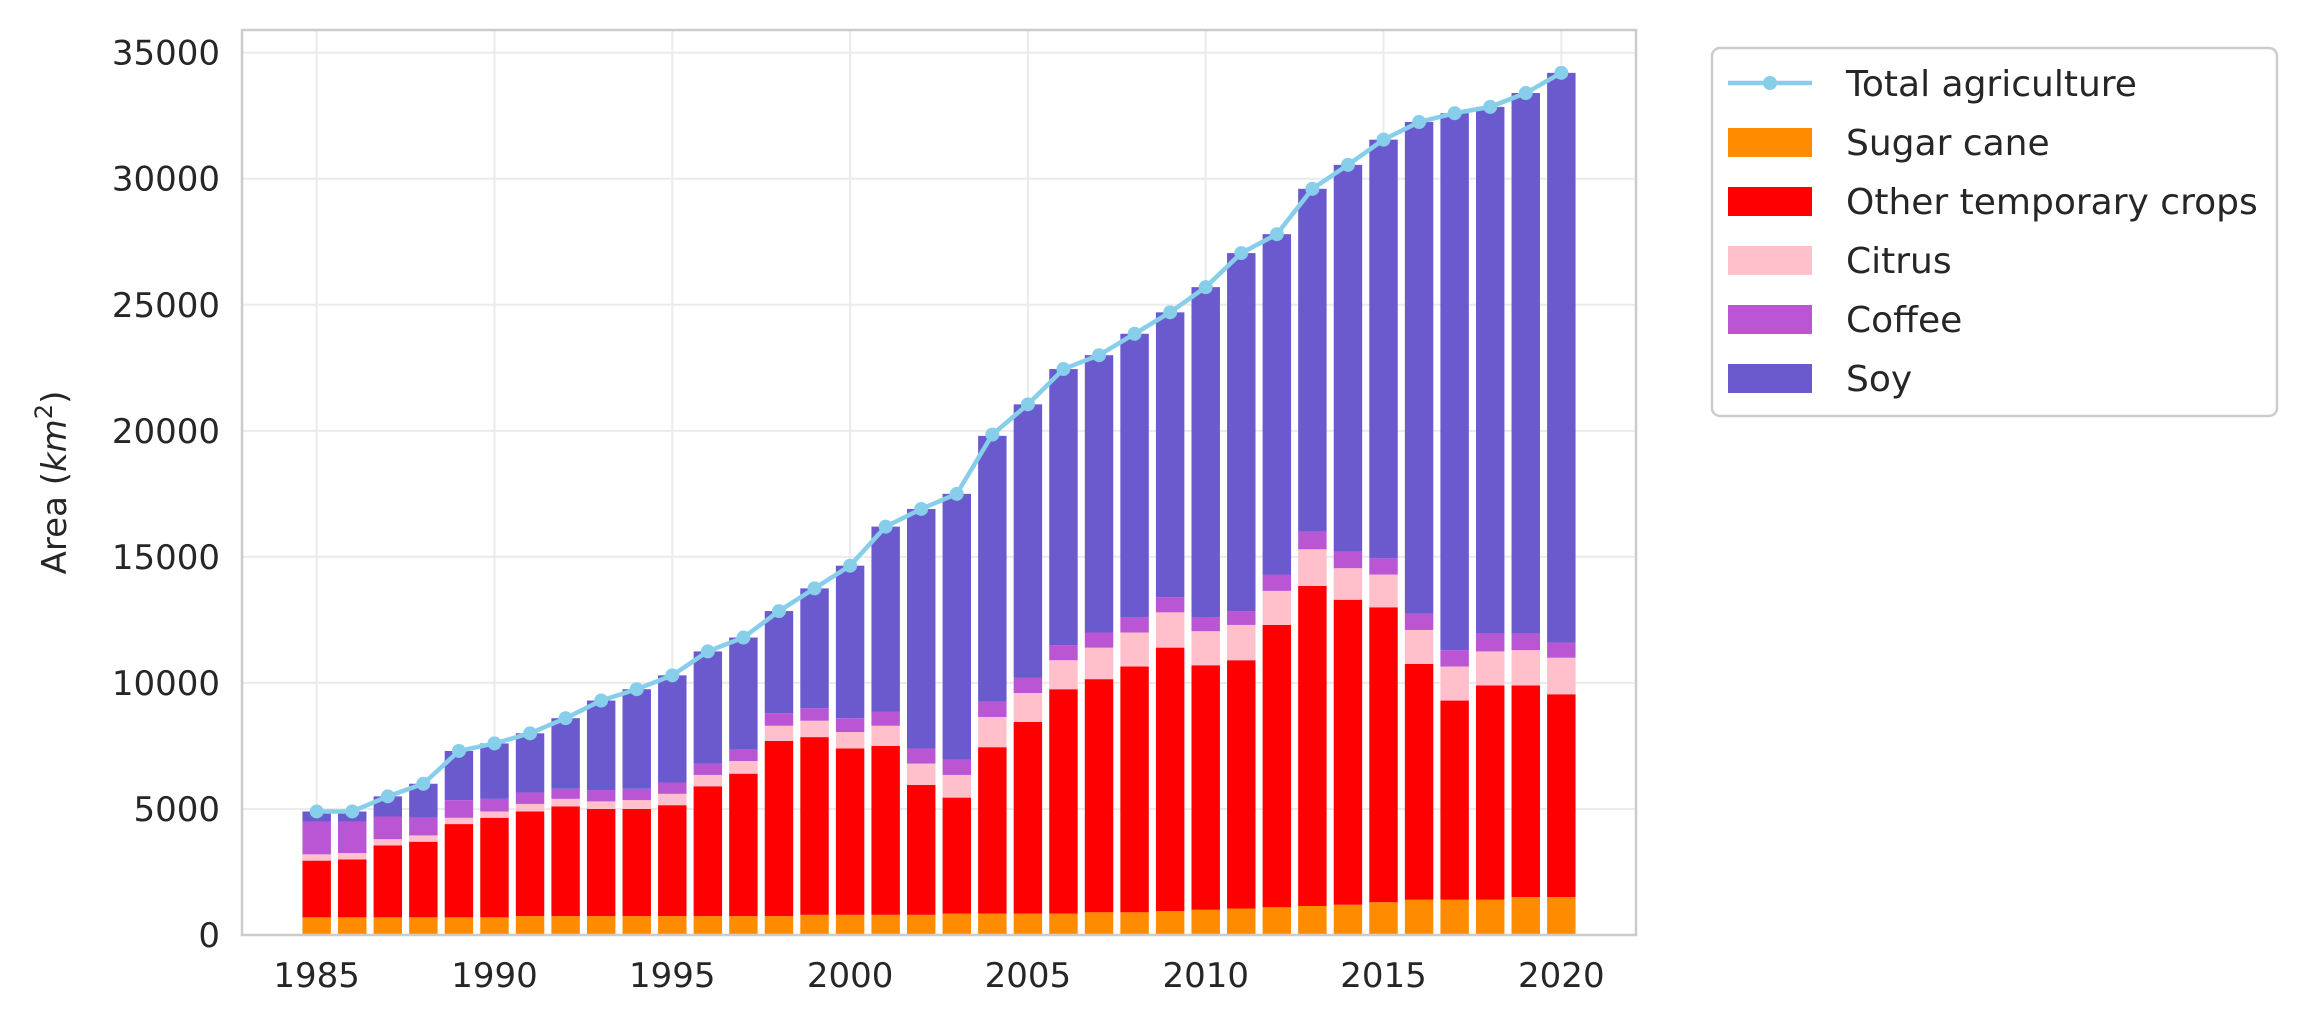 The width and height of the screenshot is (2309, 1033). I want to click on x-tick-label: 2010, so click(1205, 976).